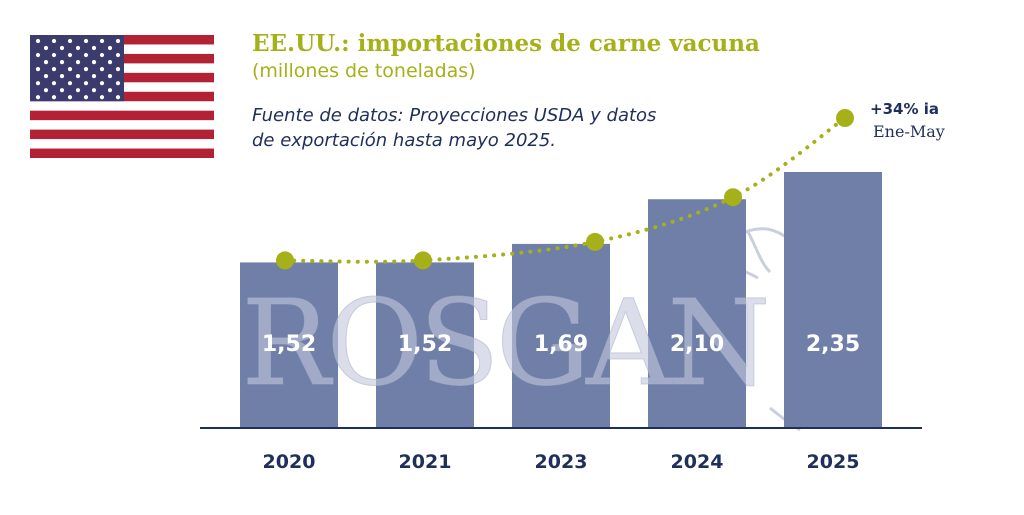  Describe the element at coordinates (425, 462) in the screenshot. I see `x-tick-2021: 2021` at that location.